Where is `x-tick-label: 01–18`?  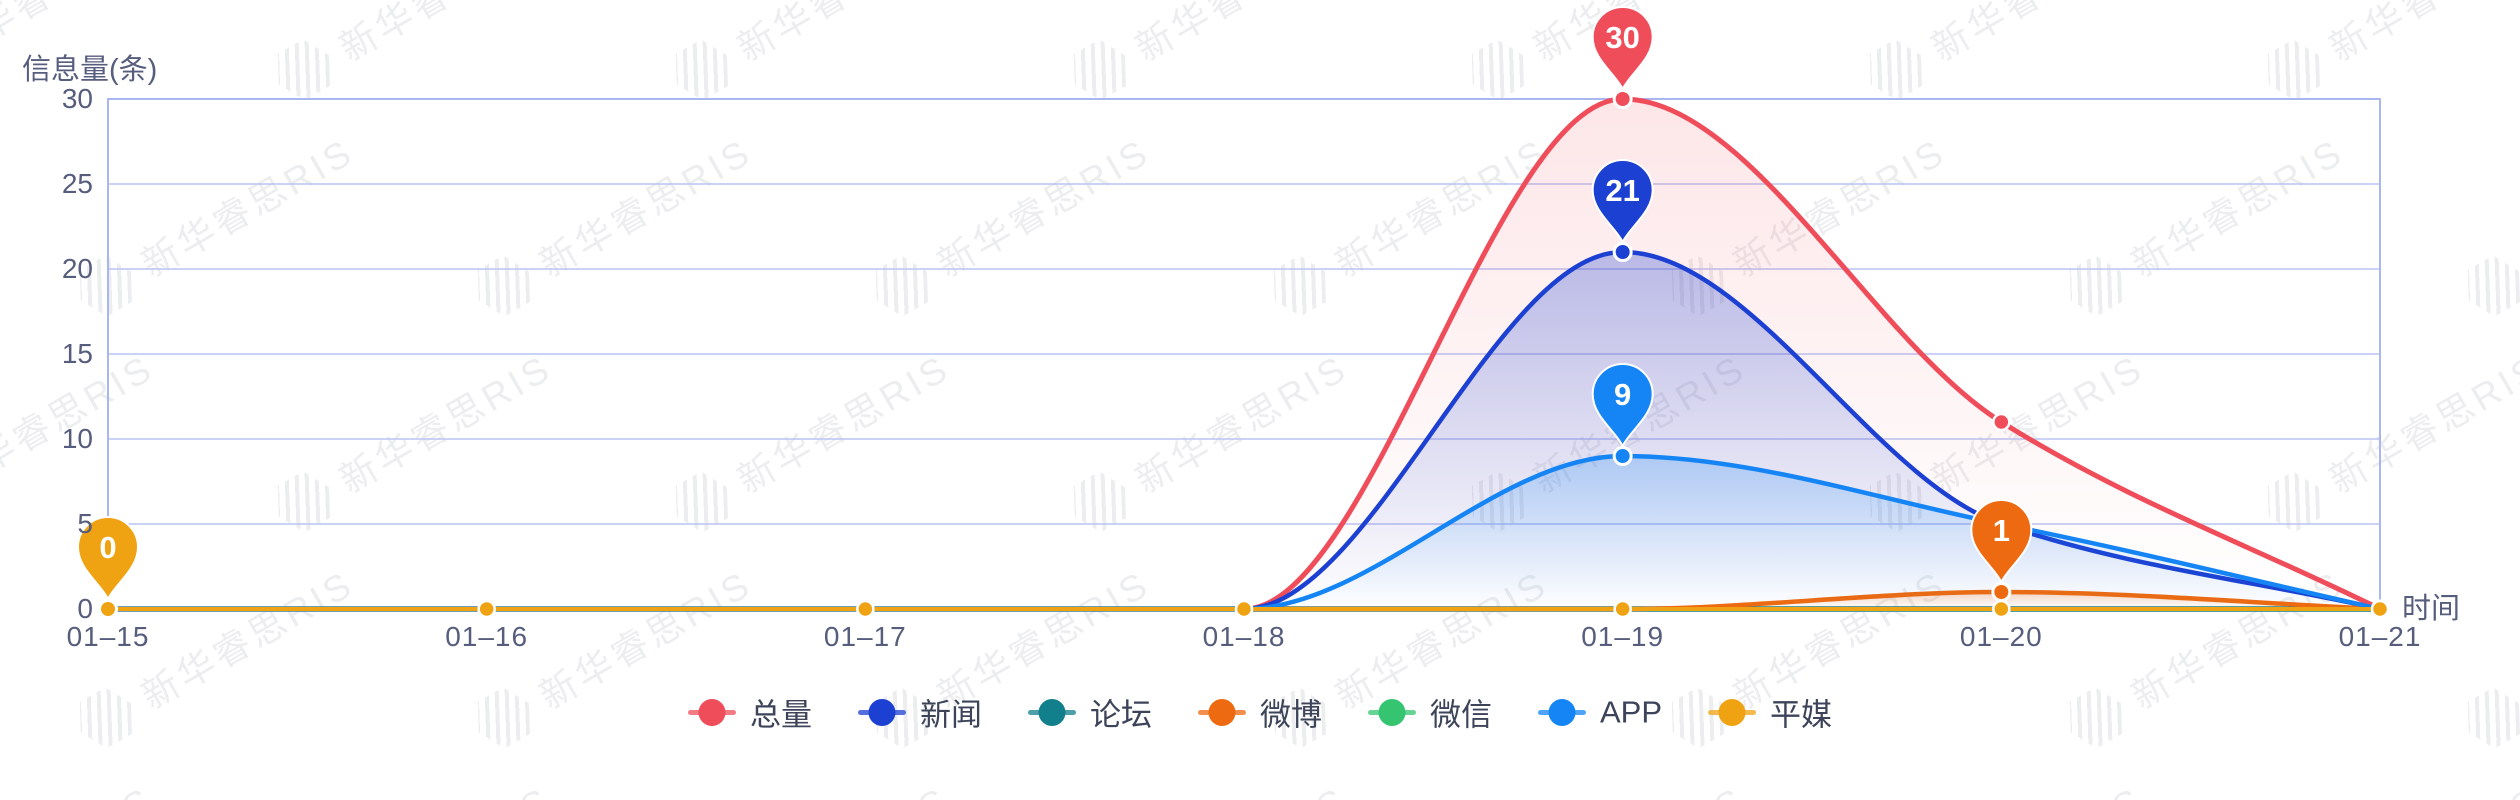
x-tick-label: 01–18 is located at coordinates (1244, 636).